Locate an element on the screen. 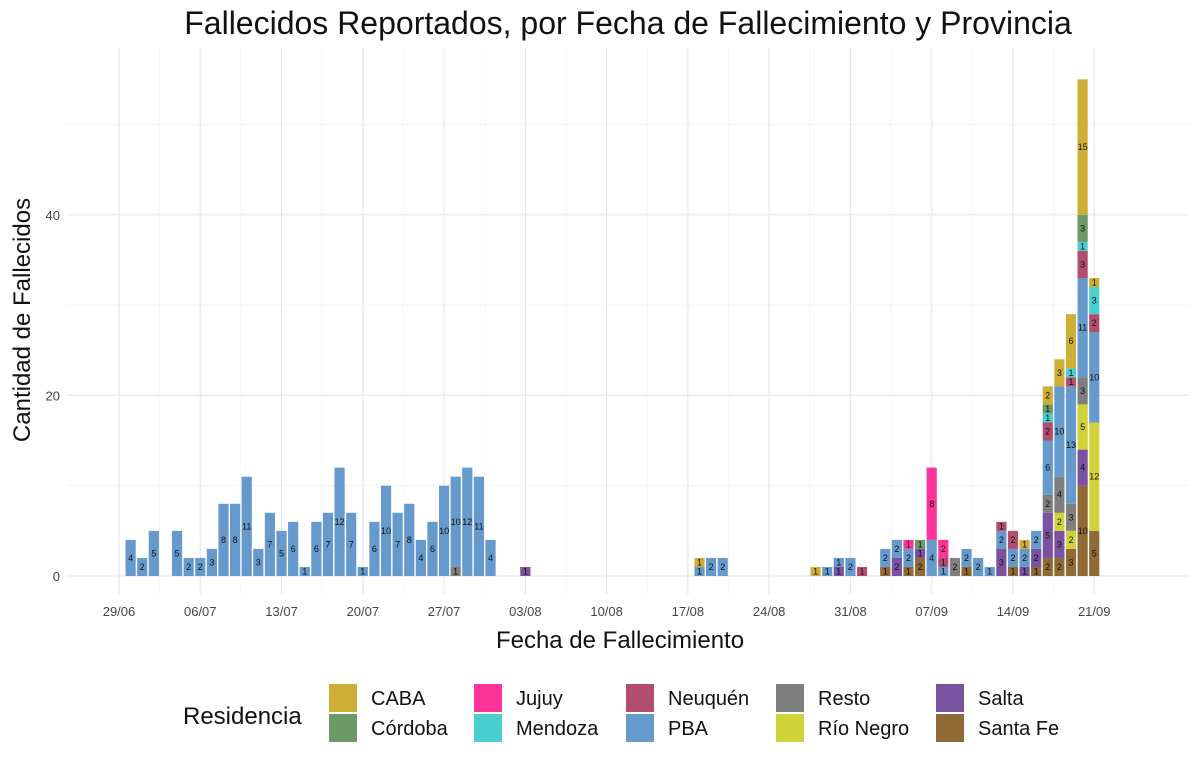 This screenshot has height=763, width=1200. legend-label: Neuquén is located at coordinates (708, 699).